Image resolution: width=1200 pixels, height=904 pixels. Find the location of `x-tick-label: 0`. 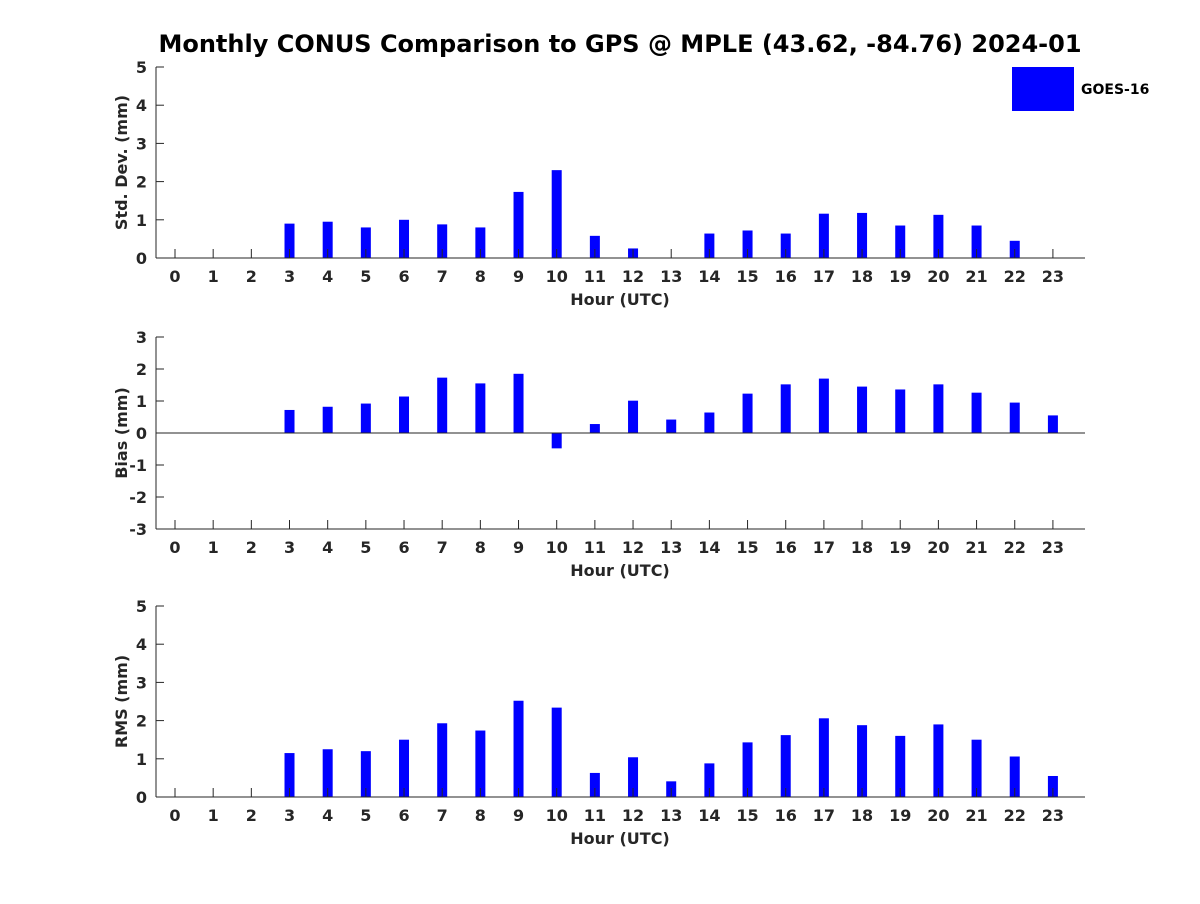

x-tick-label: 0 is located at coordinates (174, 547).